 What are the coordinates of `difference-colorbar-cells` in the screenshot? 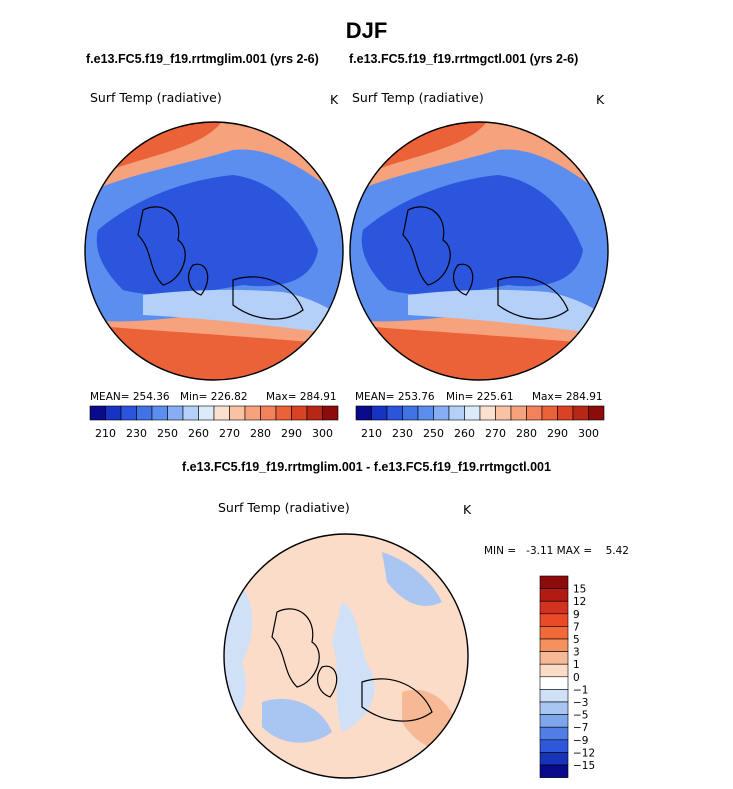 It's located at (554, 676).